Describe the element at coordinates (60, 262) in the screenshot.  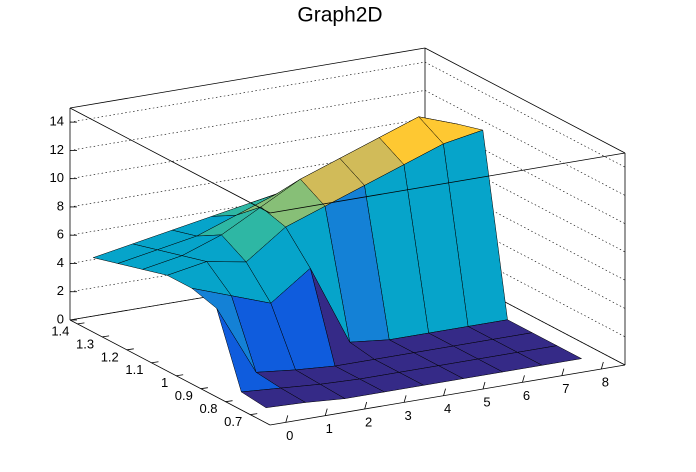
I see `z-tick-label: 4` at that location.